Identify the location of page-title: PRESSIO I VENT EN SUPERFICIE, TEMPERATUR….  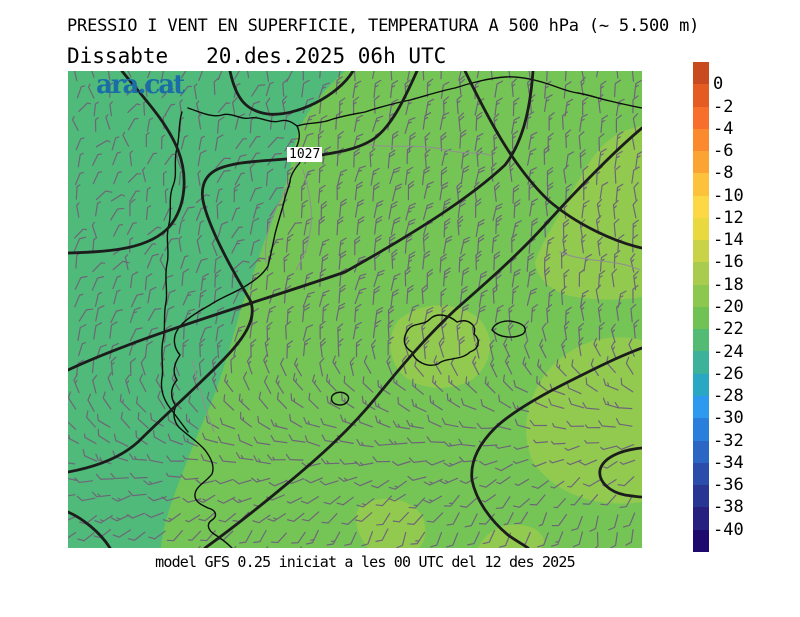
(383, 26).